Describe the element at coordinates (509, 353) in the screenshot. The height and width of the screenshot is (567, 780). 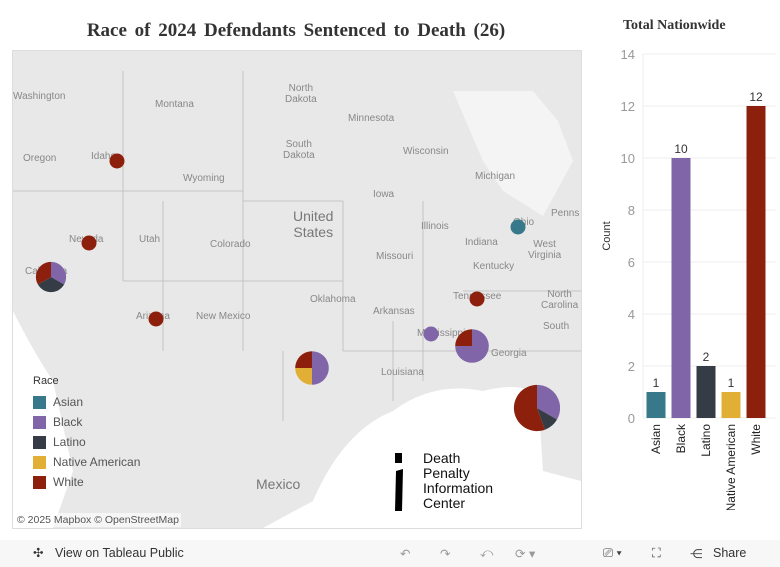
I see `map-label: Georgia` at that location.